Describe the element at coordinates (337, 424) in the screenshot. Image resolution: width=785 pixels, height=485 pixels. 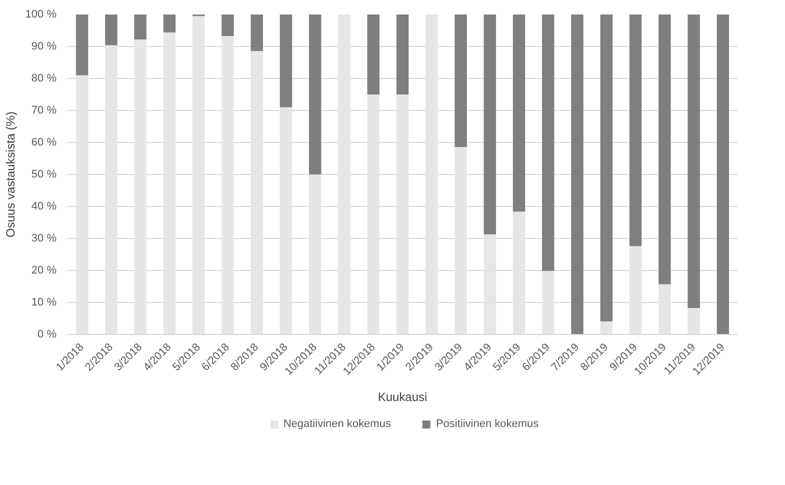
I see `legend-label: Negatiivinen kokemus` at that location.